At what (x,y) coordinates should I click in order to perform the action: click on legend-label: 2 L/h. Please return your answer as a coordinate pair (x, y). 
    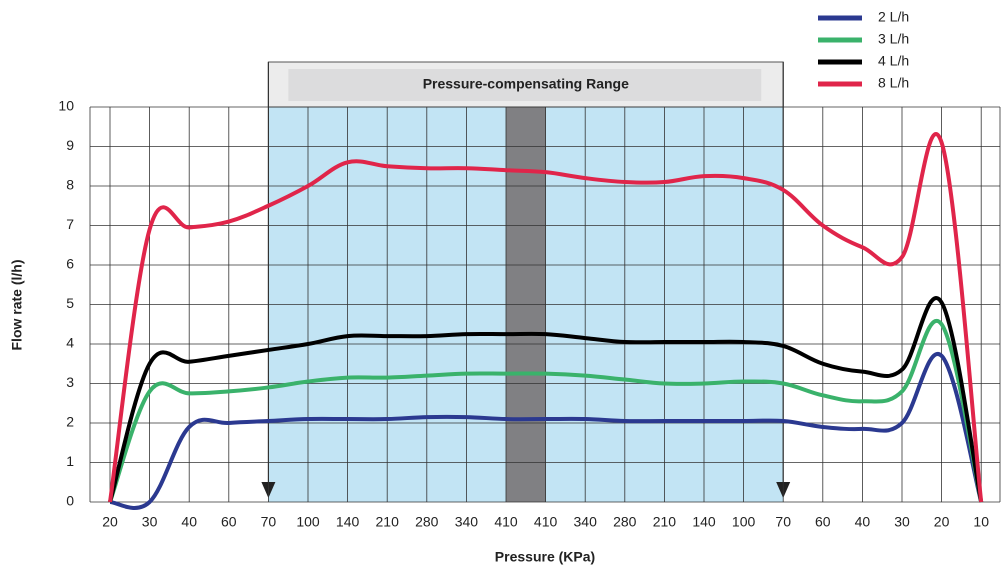
    Looking at the image, I should click on (893, 17).